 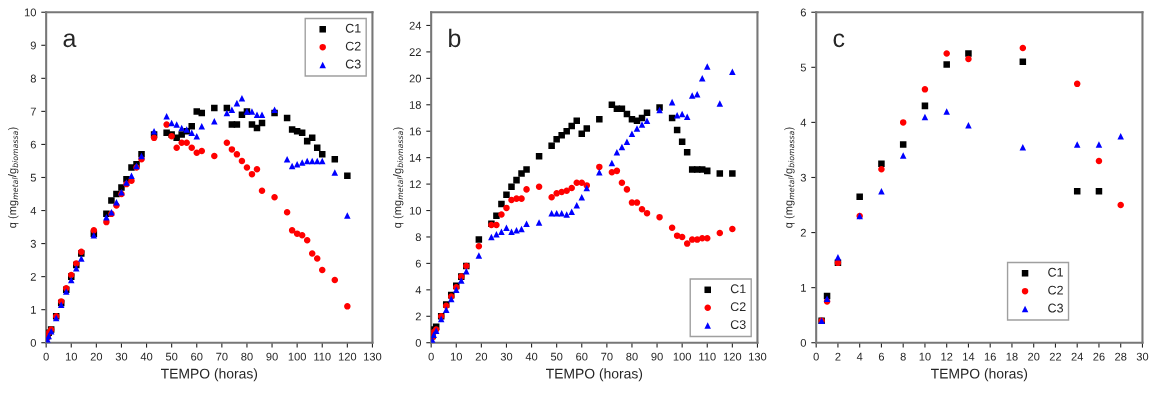 I want to click on x-tick-label: 18, so click(x=1012, y=356).